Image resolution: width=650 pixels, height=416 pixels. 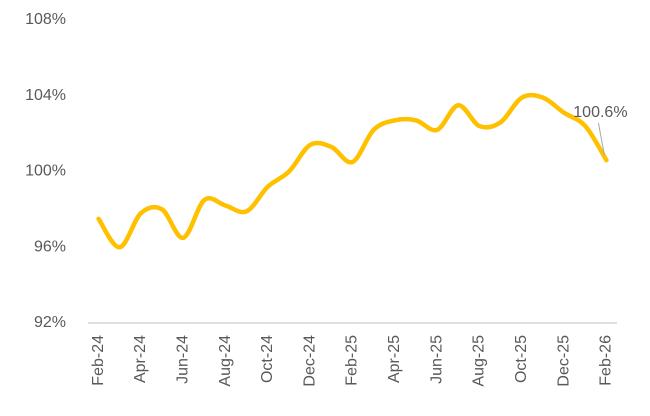 What do you see at coordinates (225, 361) in the screenshot?
I see `x-tick-label: Aug-24` at bounding box center [225, 361].